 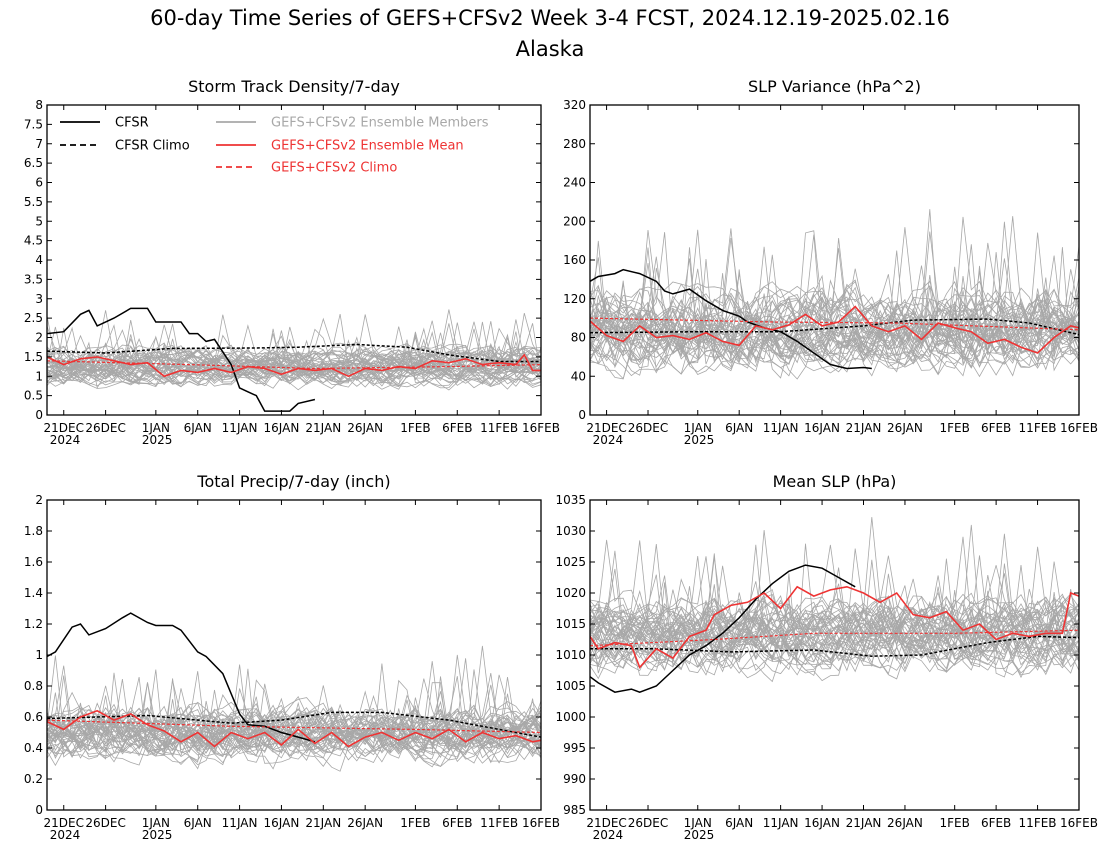 I want to click on y-tick-label: 40, so click(x=578, y=376).